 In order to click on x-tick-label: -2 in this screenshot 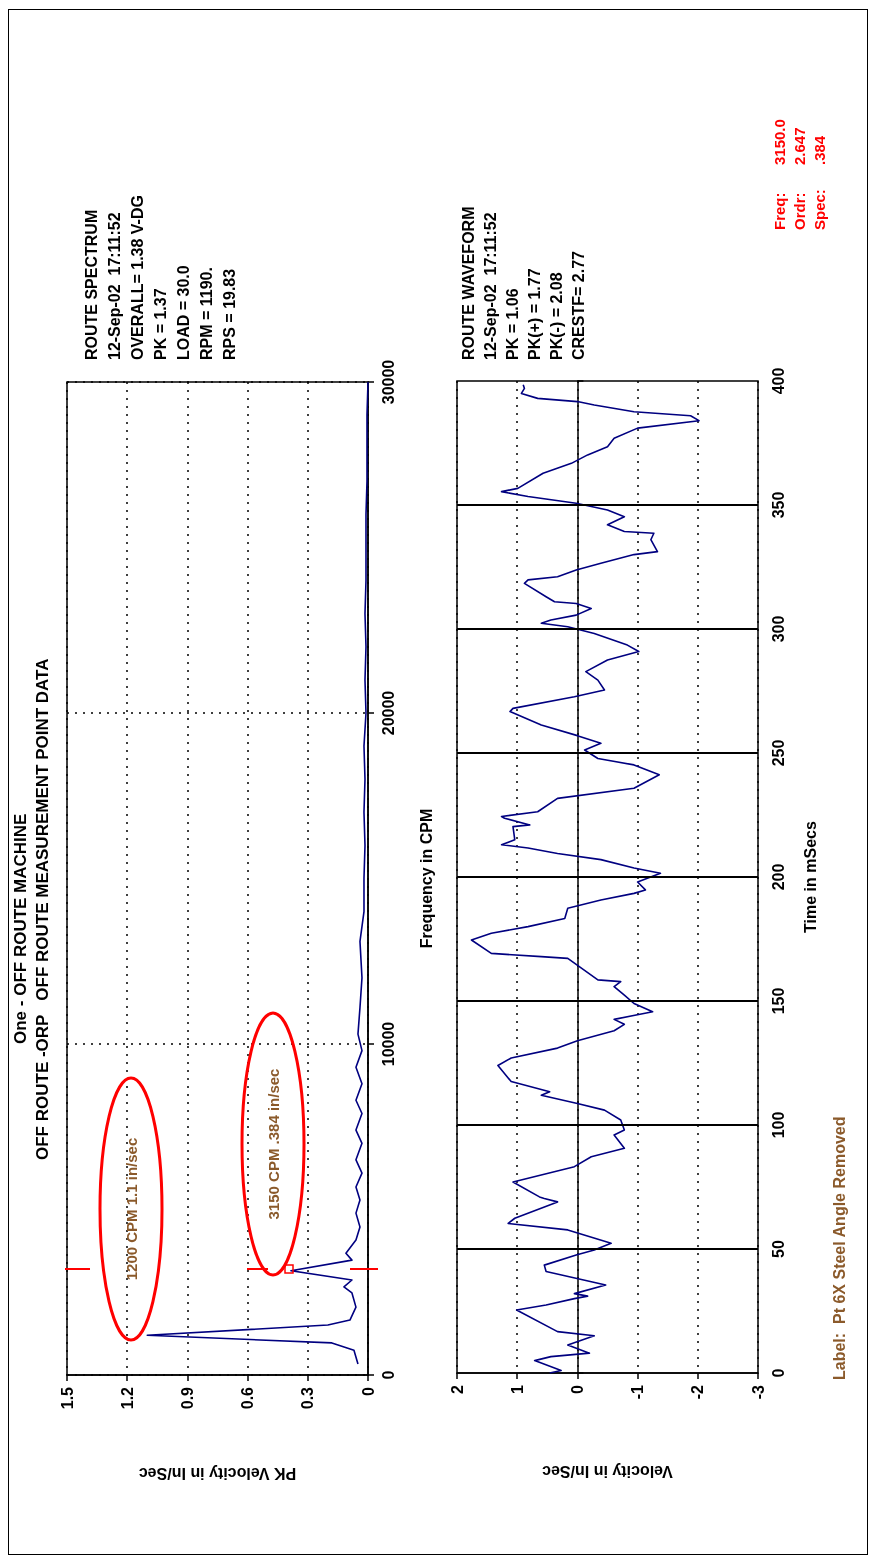, I will do `click(698, 1392)`.